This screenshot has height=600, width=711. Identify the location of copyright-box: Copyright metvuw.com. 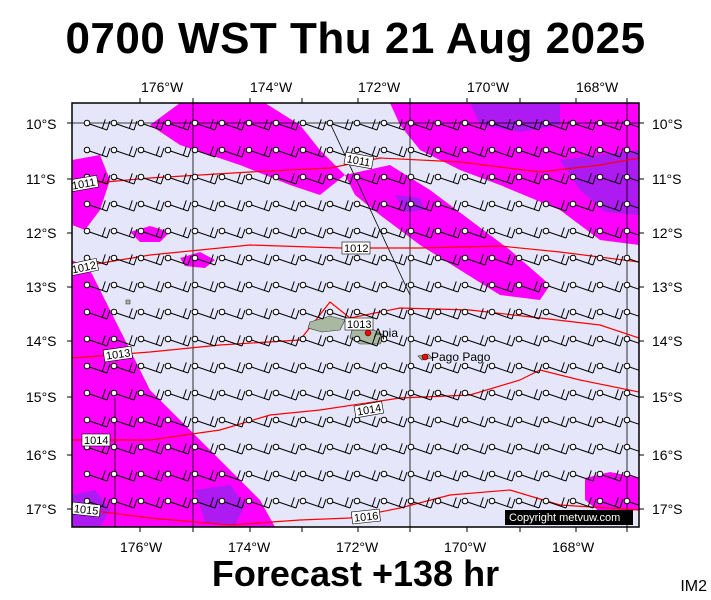
(569, 517).